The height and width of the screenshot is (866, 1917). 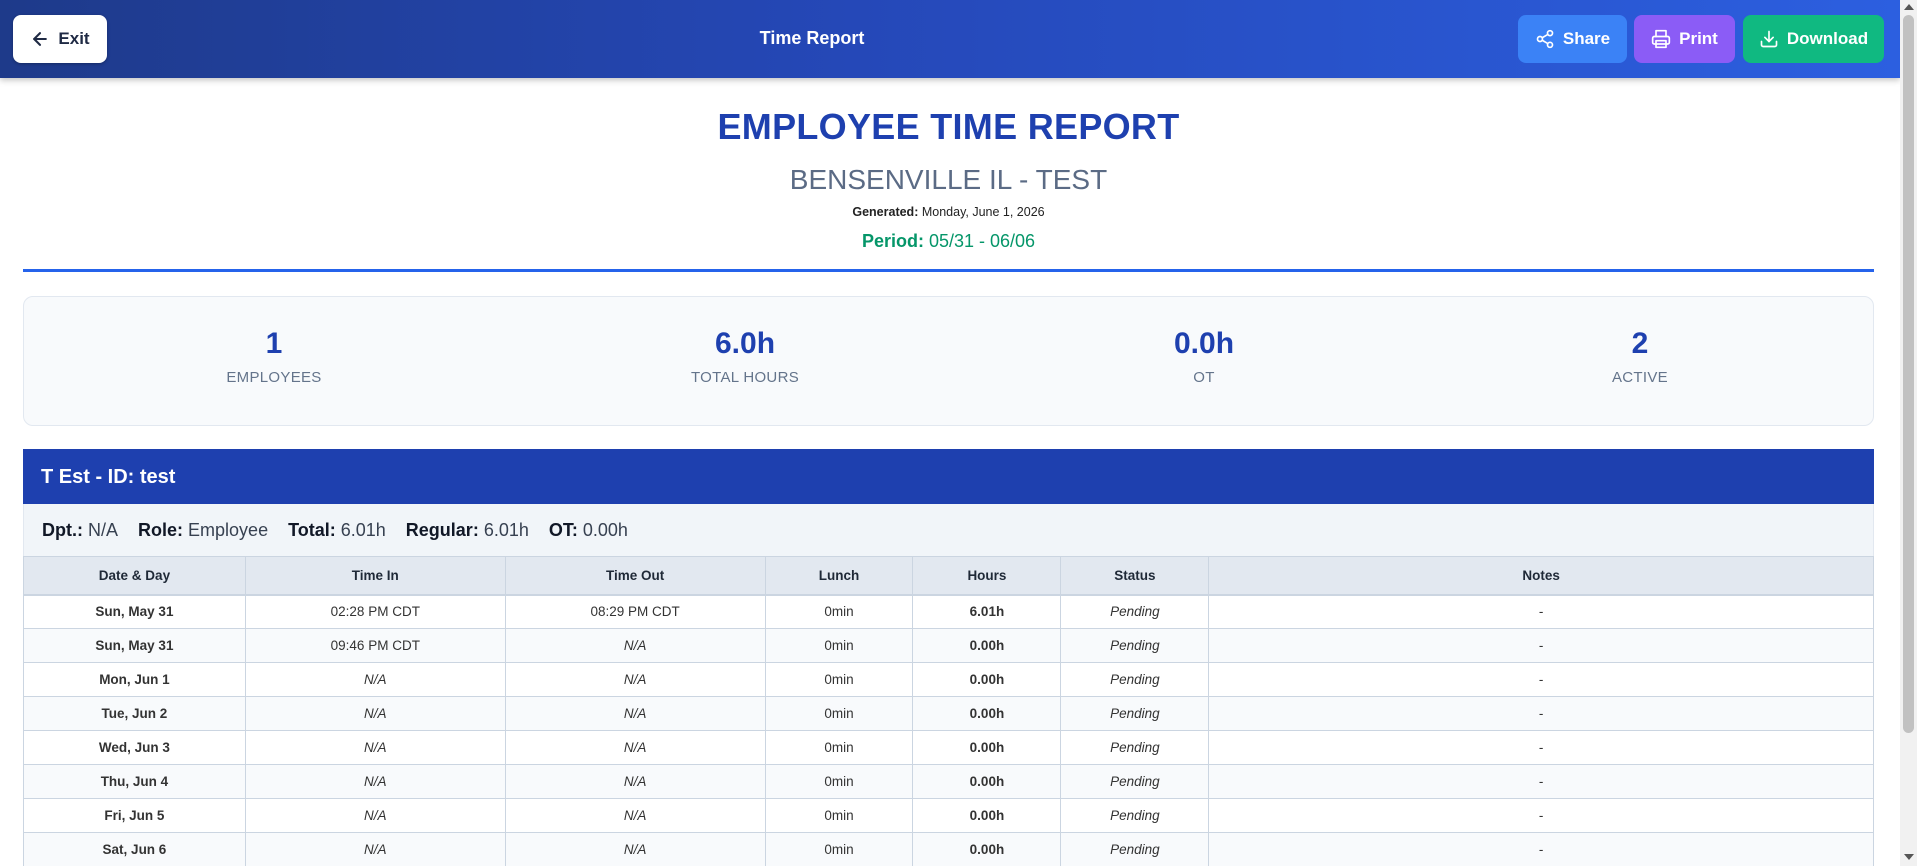 I want to click on cell-date: Thu, Jun 4, so click(x=134, y=781).